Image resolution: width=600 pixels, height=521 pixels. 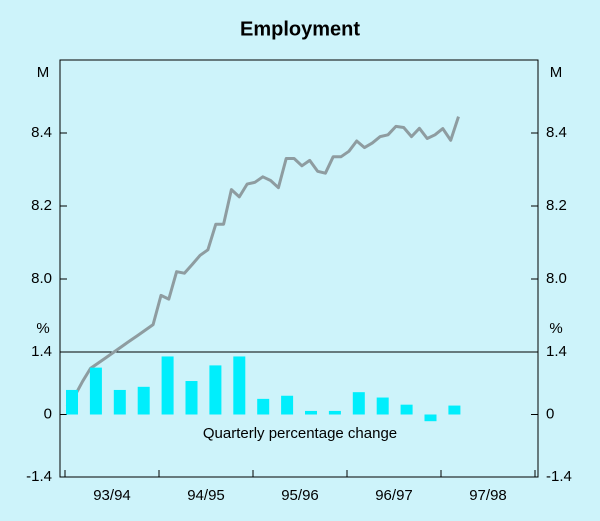 I want to click on y2-tick-label: 0, so click(x=550, y=413).